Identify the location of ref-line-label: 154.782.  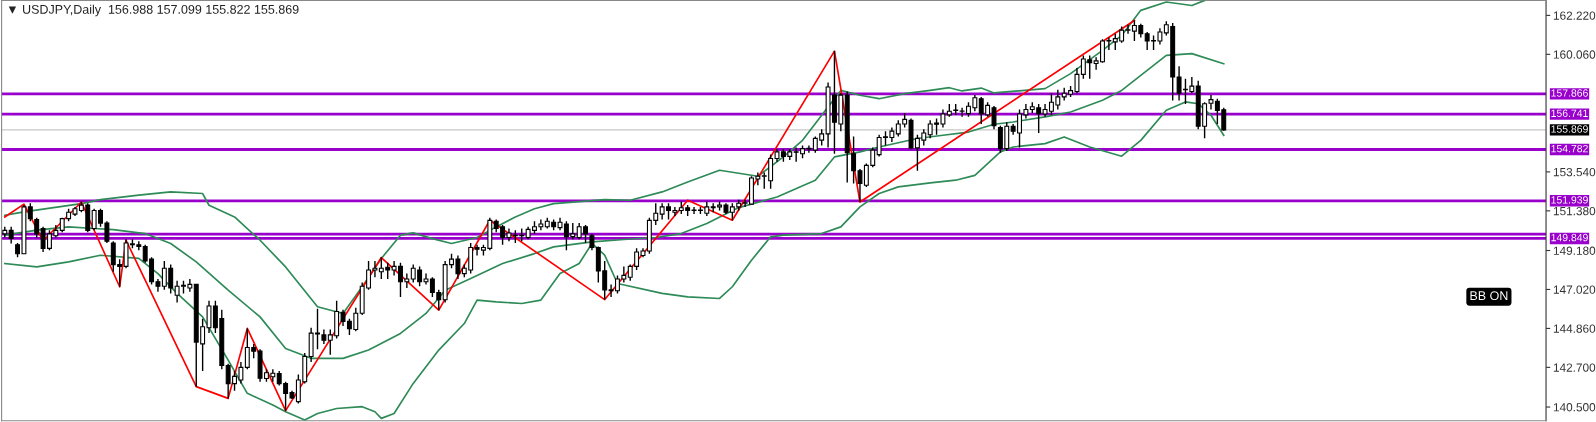
(1569, 148).